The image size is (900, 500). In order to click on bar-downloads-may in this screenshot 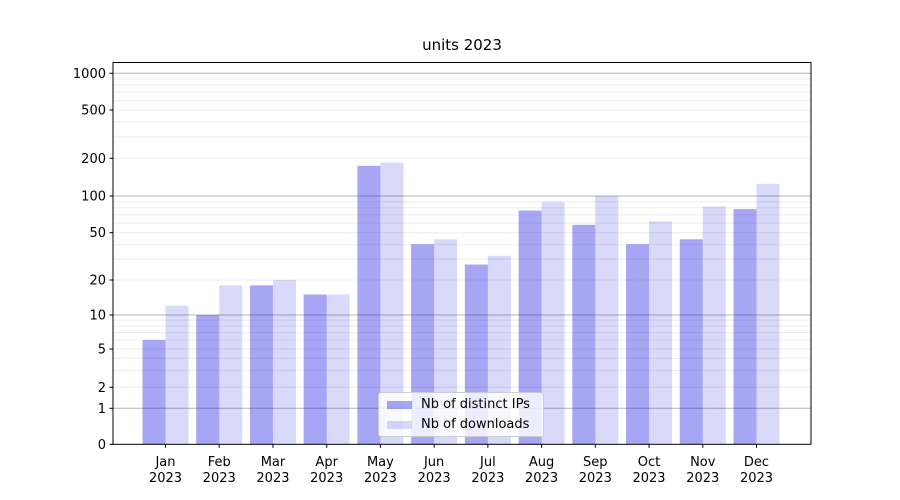, I will do `click(392, 303)`.